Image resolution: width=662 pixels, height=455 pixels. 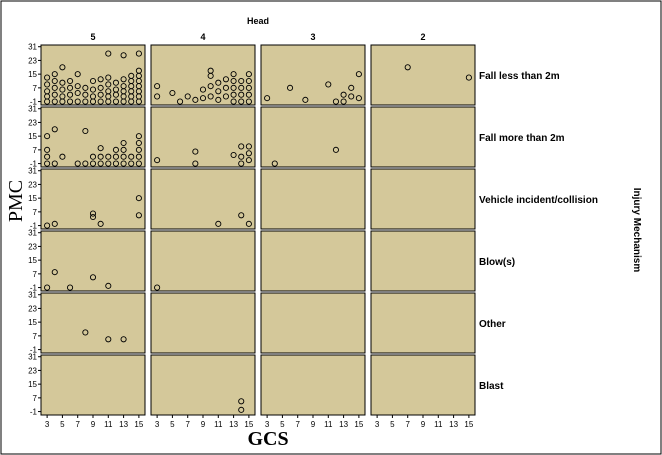 I want to click on row-label: Fall more than 2m, so click(x=522, y=138).